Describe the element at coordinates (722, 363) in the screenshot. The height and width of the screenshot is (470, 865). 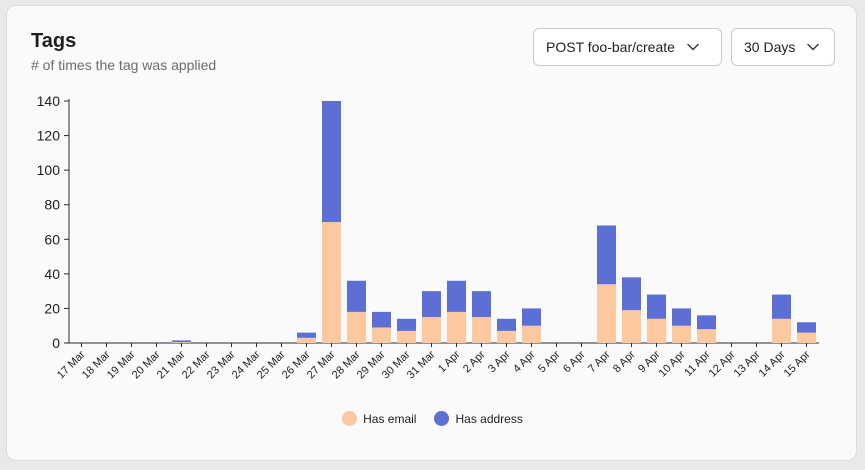
I see `x-tick-label: 12 Apr` at that location.